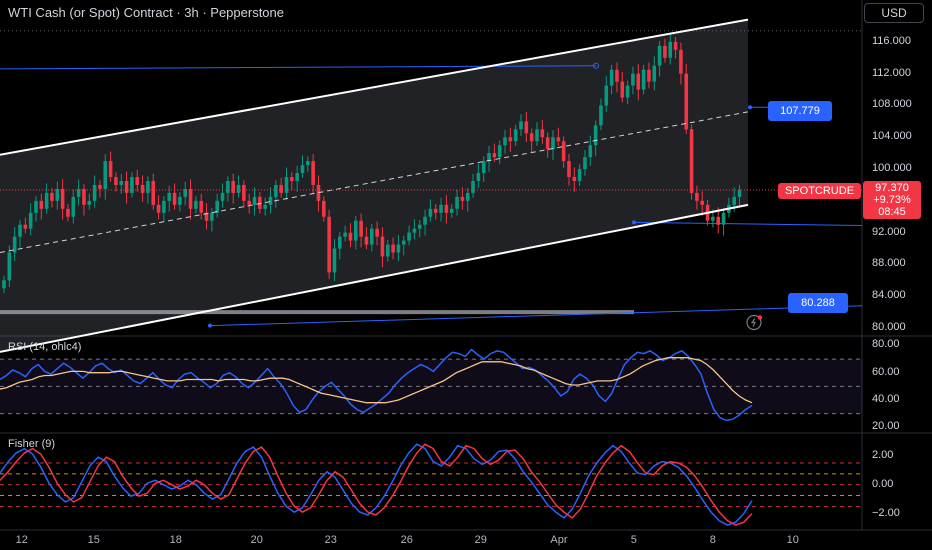  Describe the element at coordinates (748, 224) in the screenshot. I see `hline-support` at that location.